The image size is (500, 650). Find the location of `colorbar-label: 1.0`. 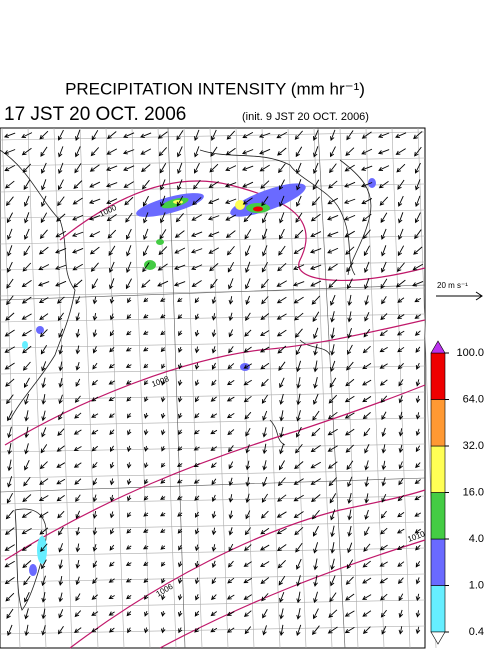

colorbar-label: 1.0 is located at coordinates (476, 585).